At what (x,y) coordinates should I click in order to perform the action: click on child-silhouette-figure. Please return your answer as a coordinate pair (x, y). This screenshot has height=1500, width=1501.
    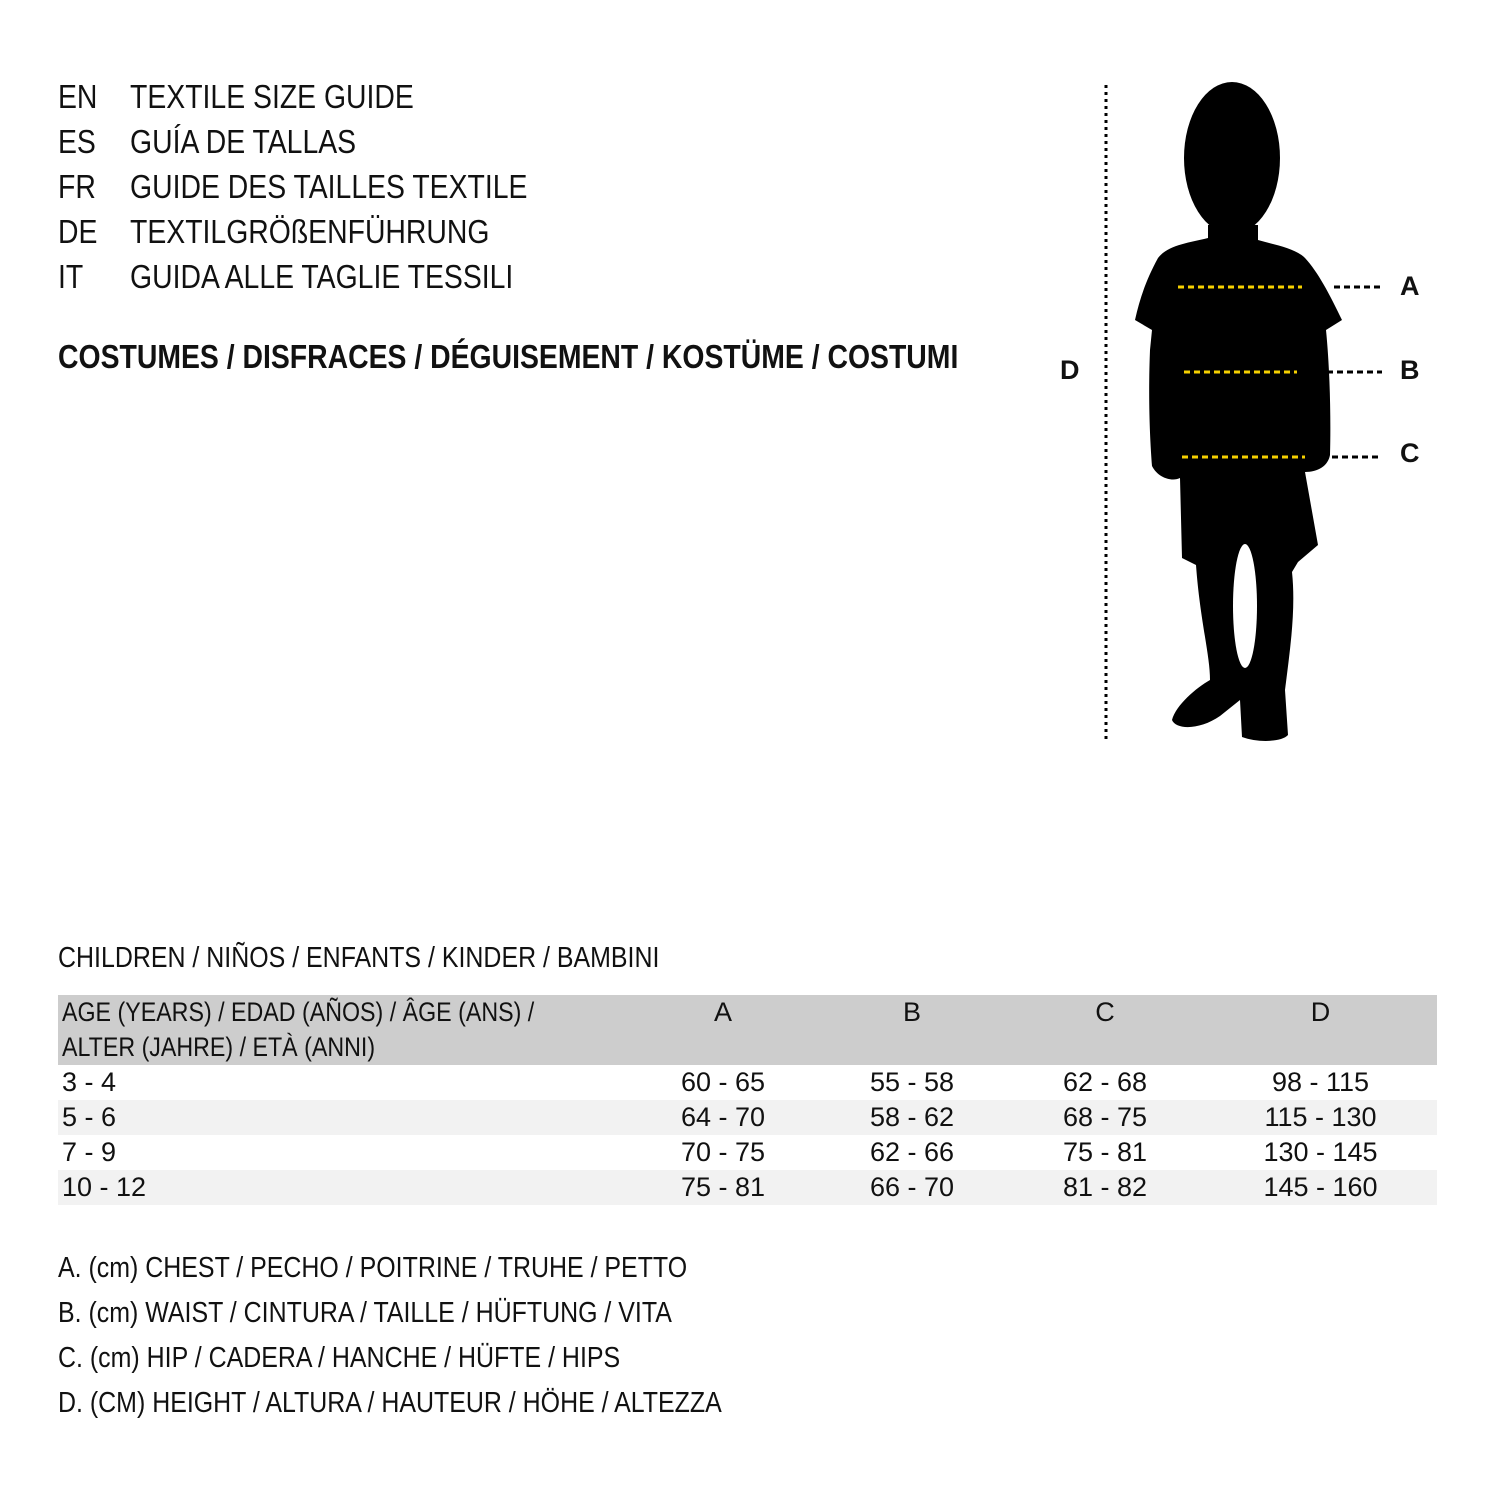
    Looking at the image, I should click on (1243, 412).